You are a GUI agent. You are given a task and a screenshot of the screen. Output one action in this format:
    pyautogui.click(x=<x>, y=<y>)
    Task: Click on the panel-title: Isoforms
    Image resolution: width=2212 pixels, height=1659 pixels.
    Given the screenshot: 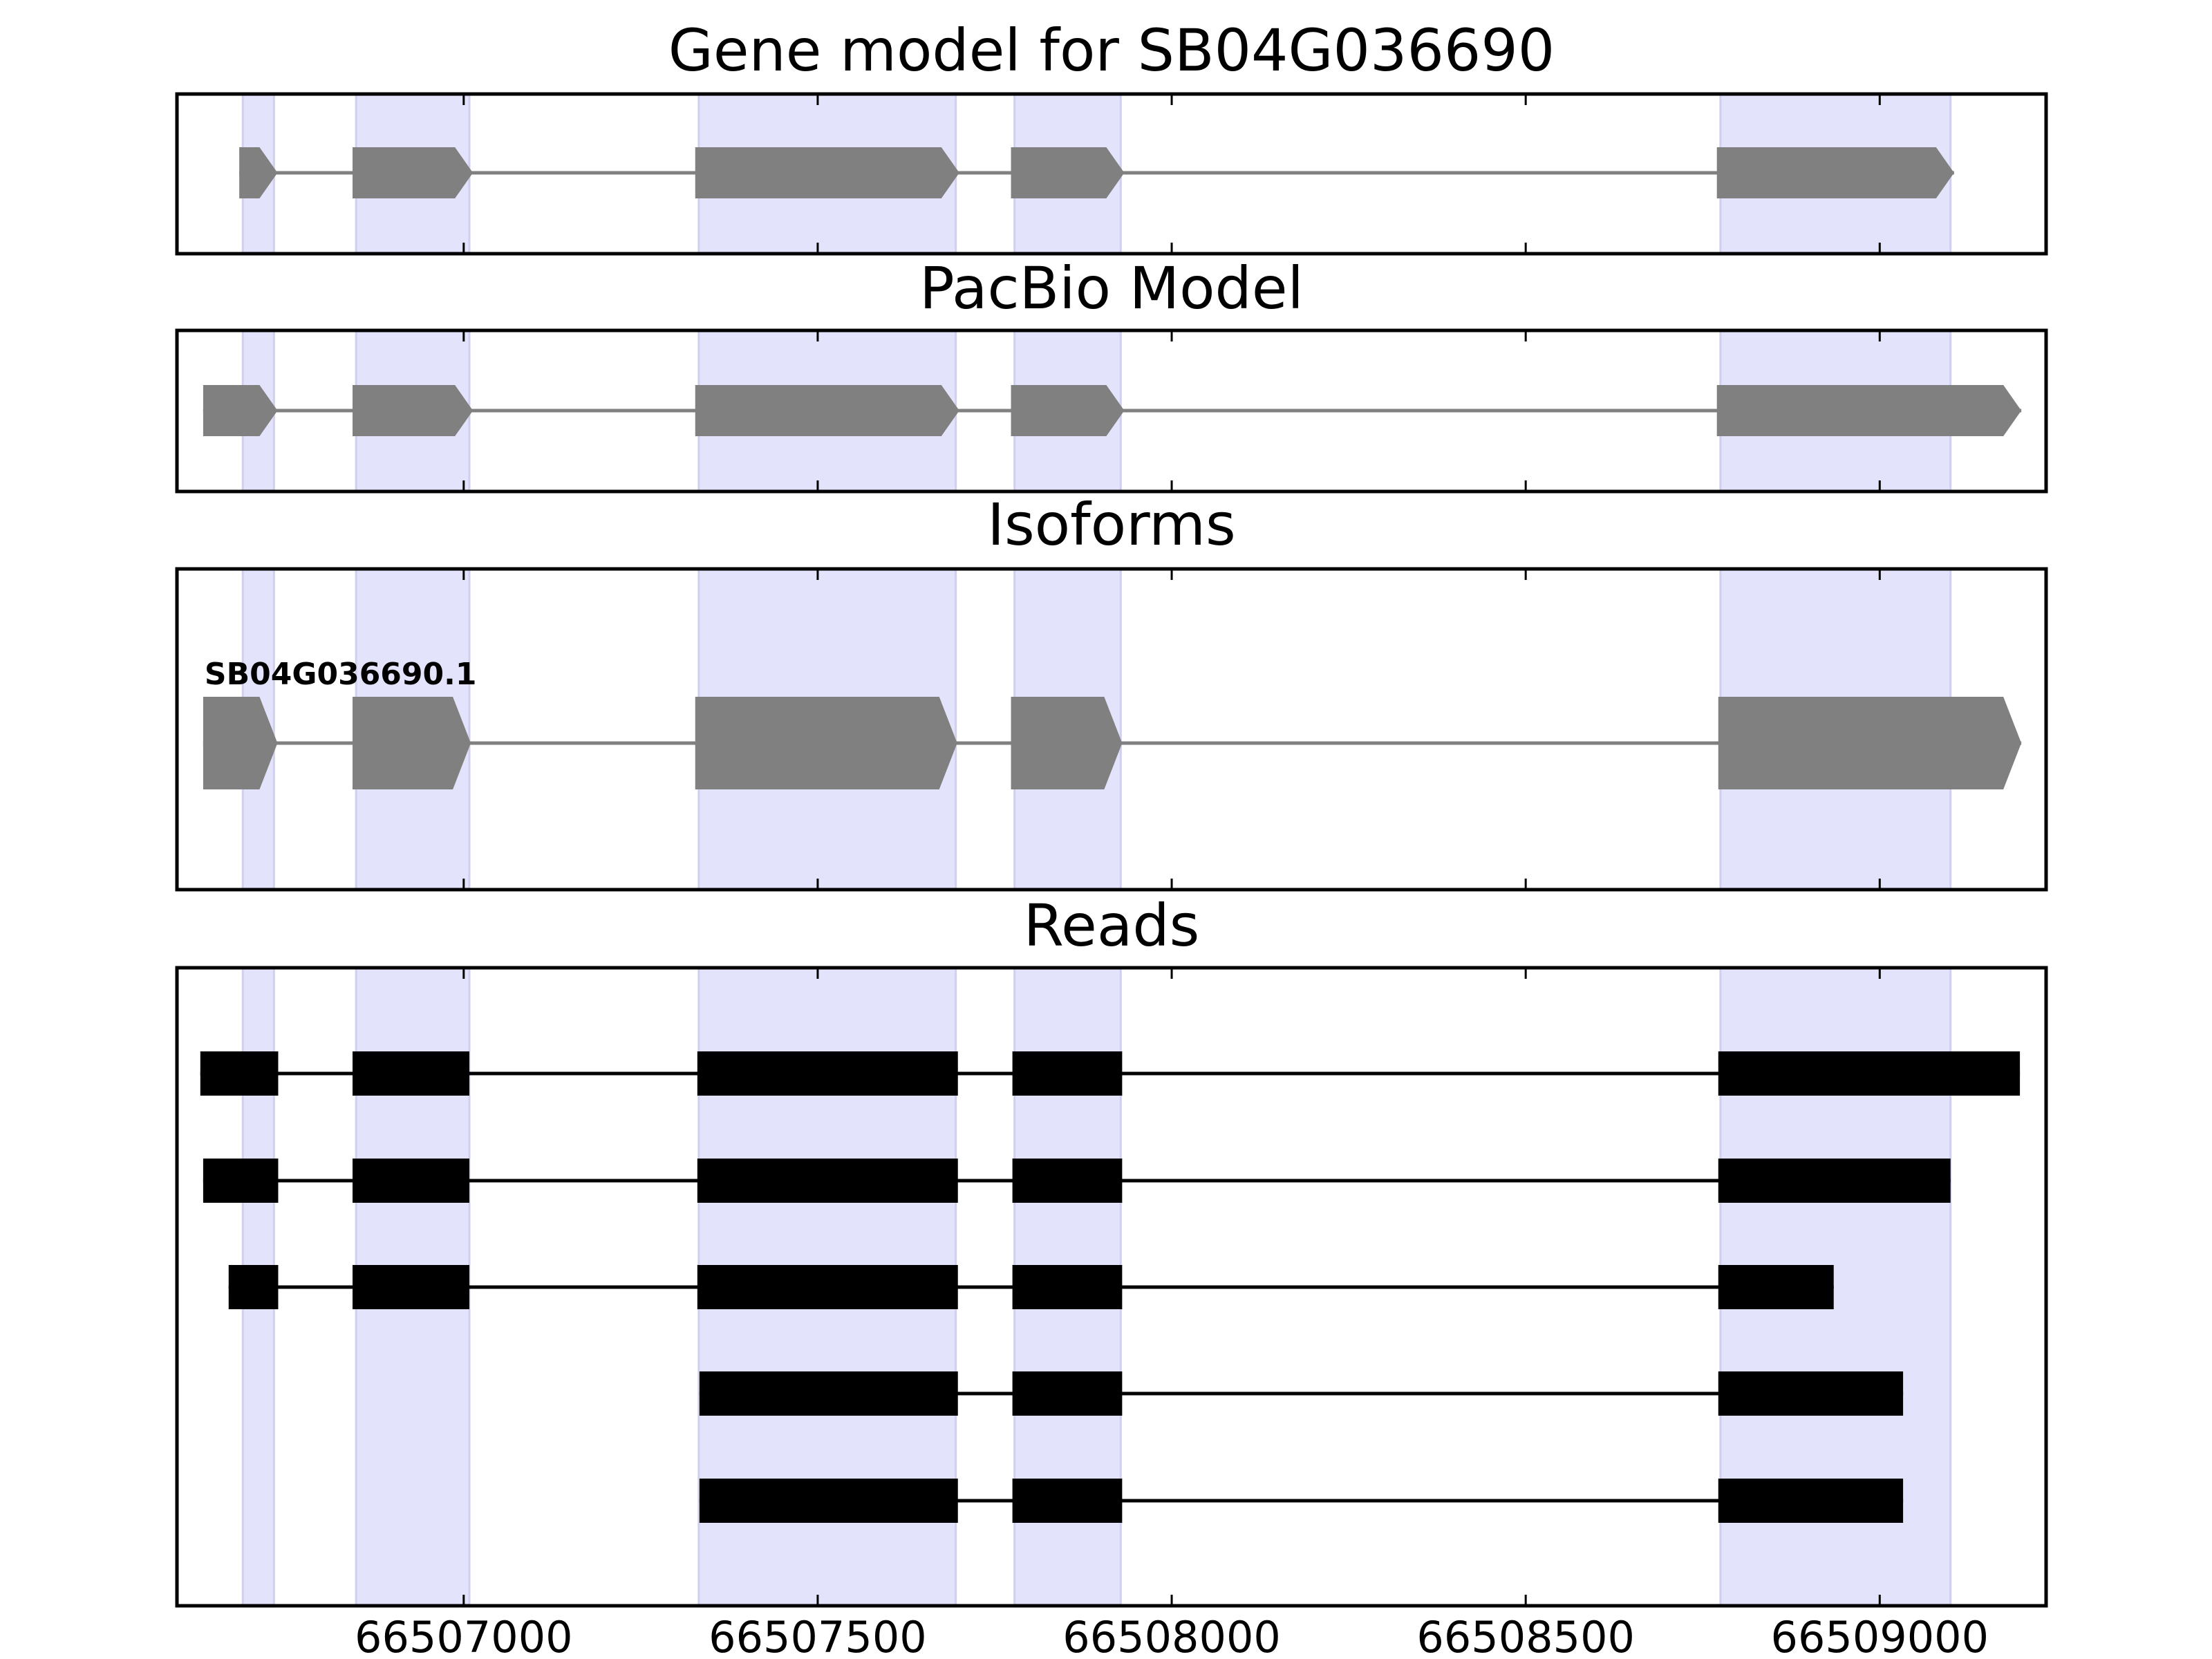 What is the action you would take?
    pyautogui.click(x=1111, y=525)
    